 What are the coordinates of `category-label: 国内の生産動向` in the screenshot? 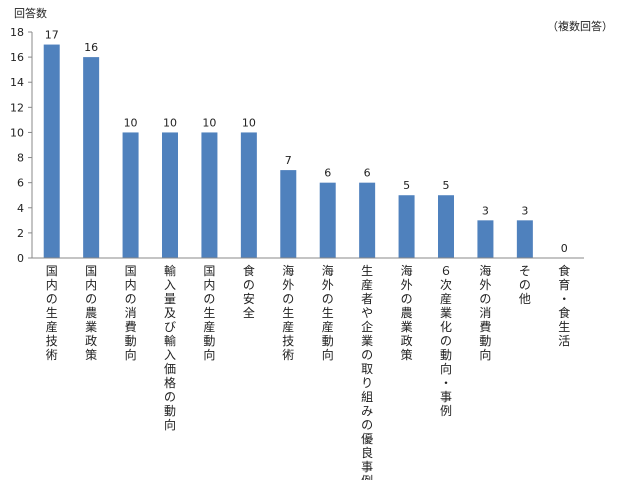 It's located at (209, 313).